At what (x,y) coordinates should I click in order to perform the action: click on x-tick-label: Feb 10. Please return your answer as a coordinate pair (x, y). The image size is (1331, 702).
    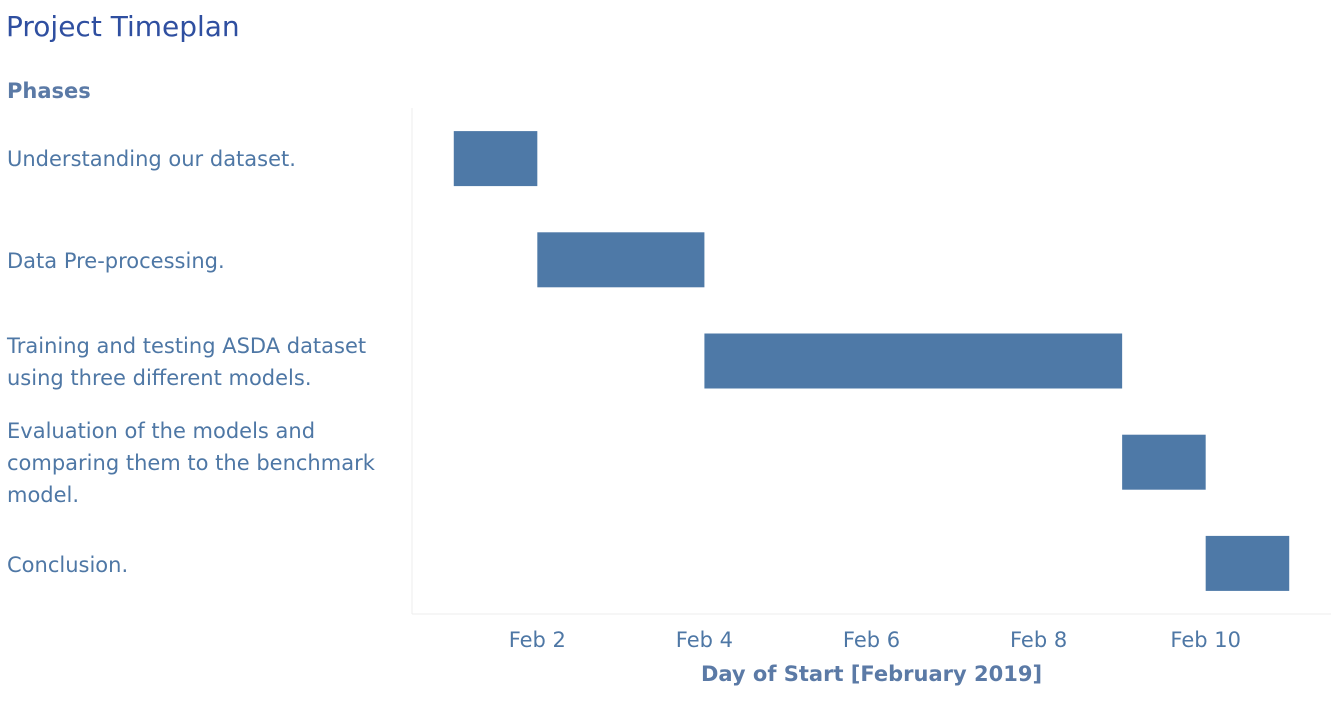
    Looking at the image, I should click on (1205, 640).